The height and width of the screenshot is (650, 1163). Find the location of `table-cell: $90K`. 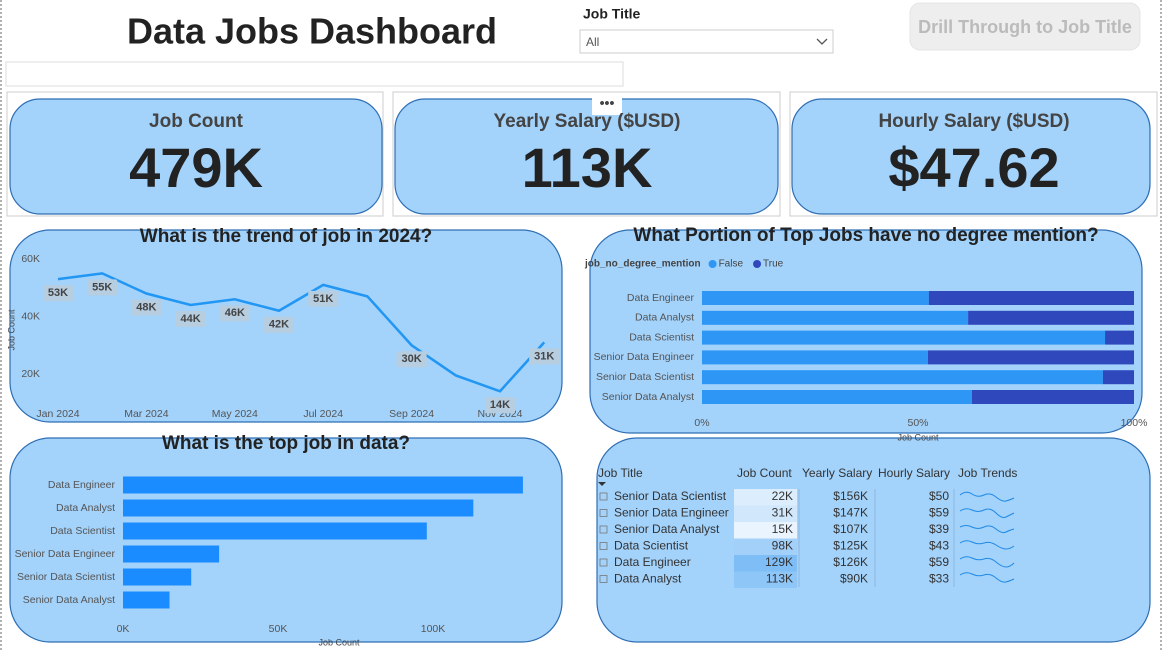

table-cell: $90K is located at coordinates (854, 579).